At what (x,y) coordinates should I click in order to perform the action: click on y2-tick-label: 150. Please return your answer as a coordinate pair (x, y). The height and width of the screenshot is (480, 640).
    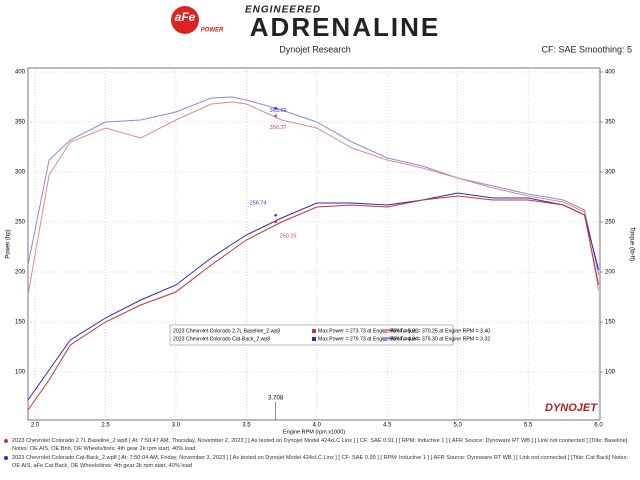
    Looking at the image, I should click on (610, 323).